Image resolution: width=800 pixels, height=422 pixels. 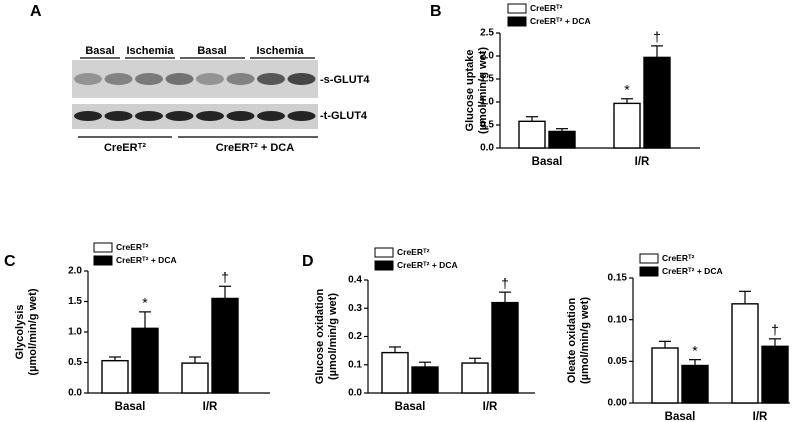 I want to click on y-axis-label: Glycolysis, so click(x=20, y=331).